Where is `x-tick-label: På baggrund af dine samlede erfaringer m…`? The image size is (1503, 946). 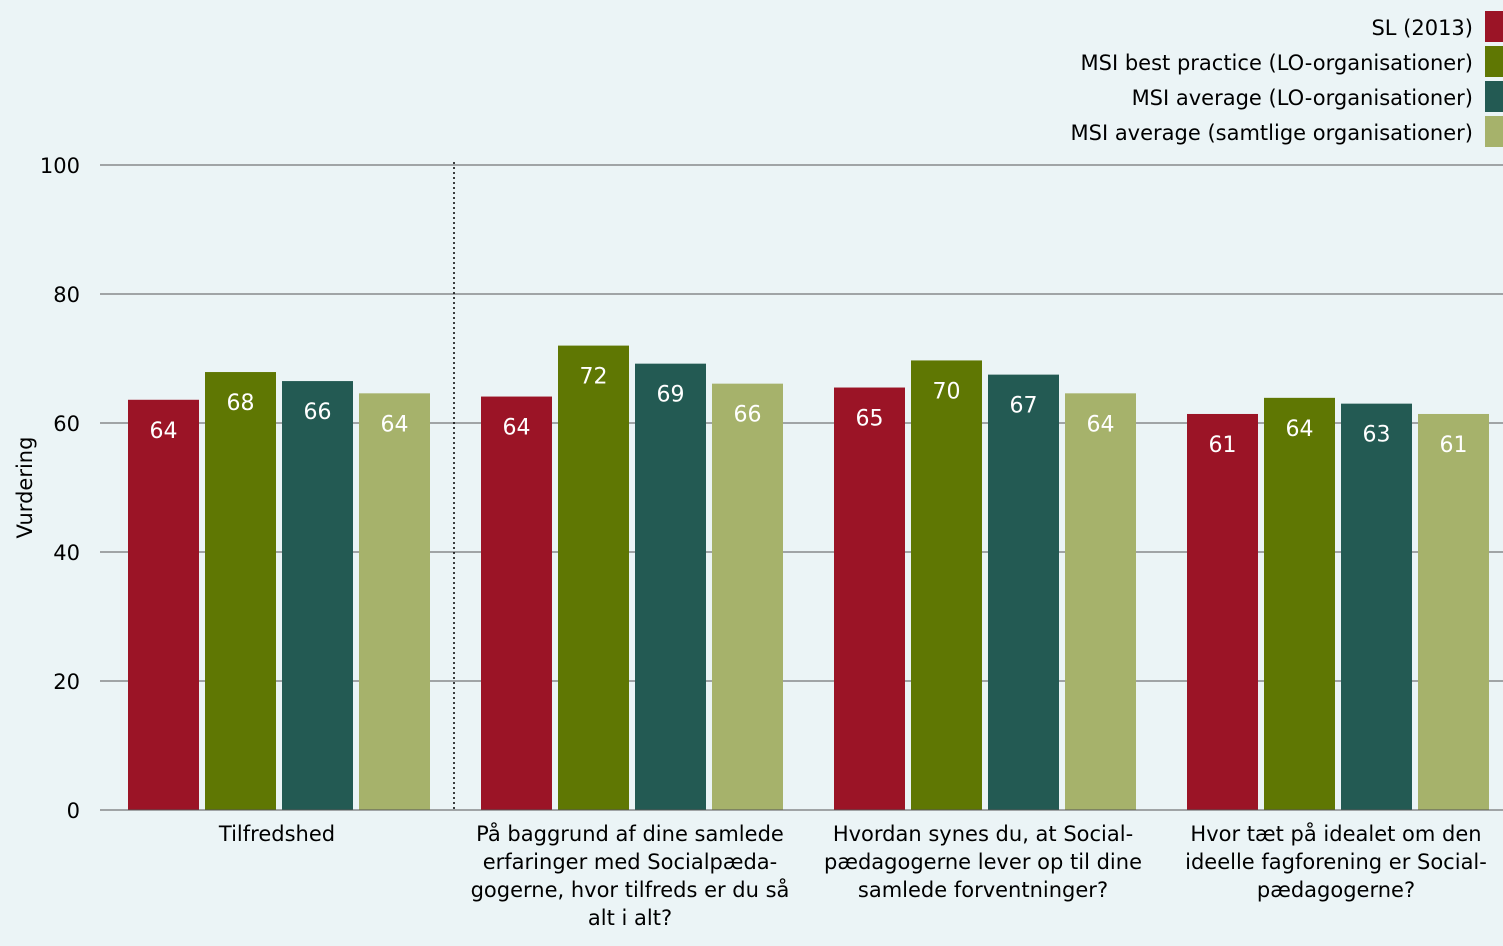 x-tick-label: På baggrund af dine samlede erfaringer m… is located at coordinates (630, 876).